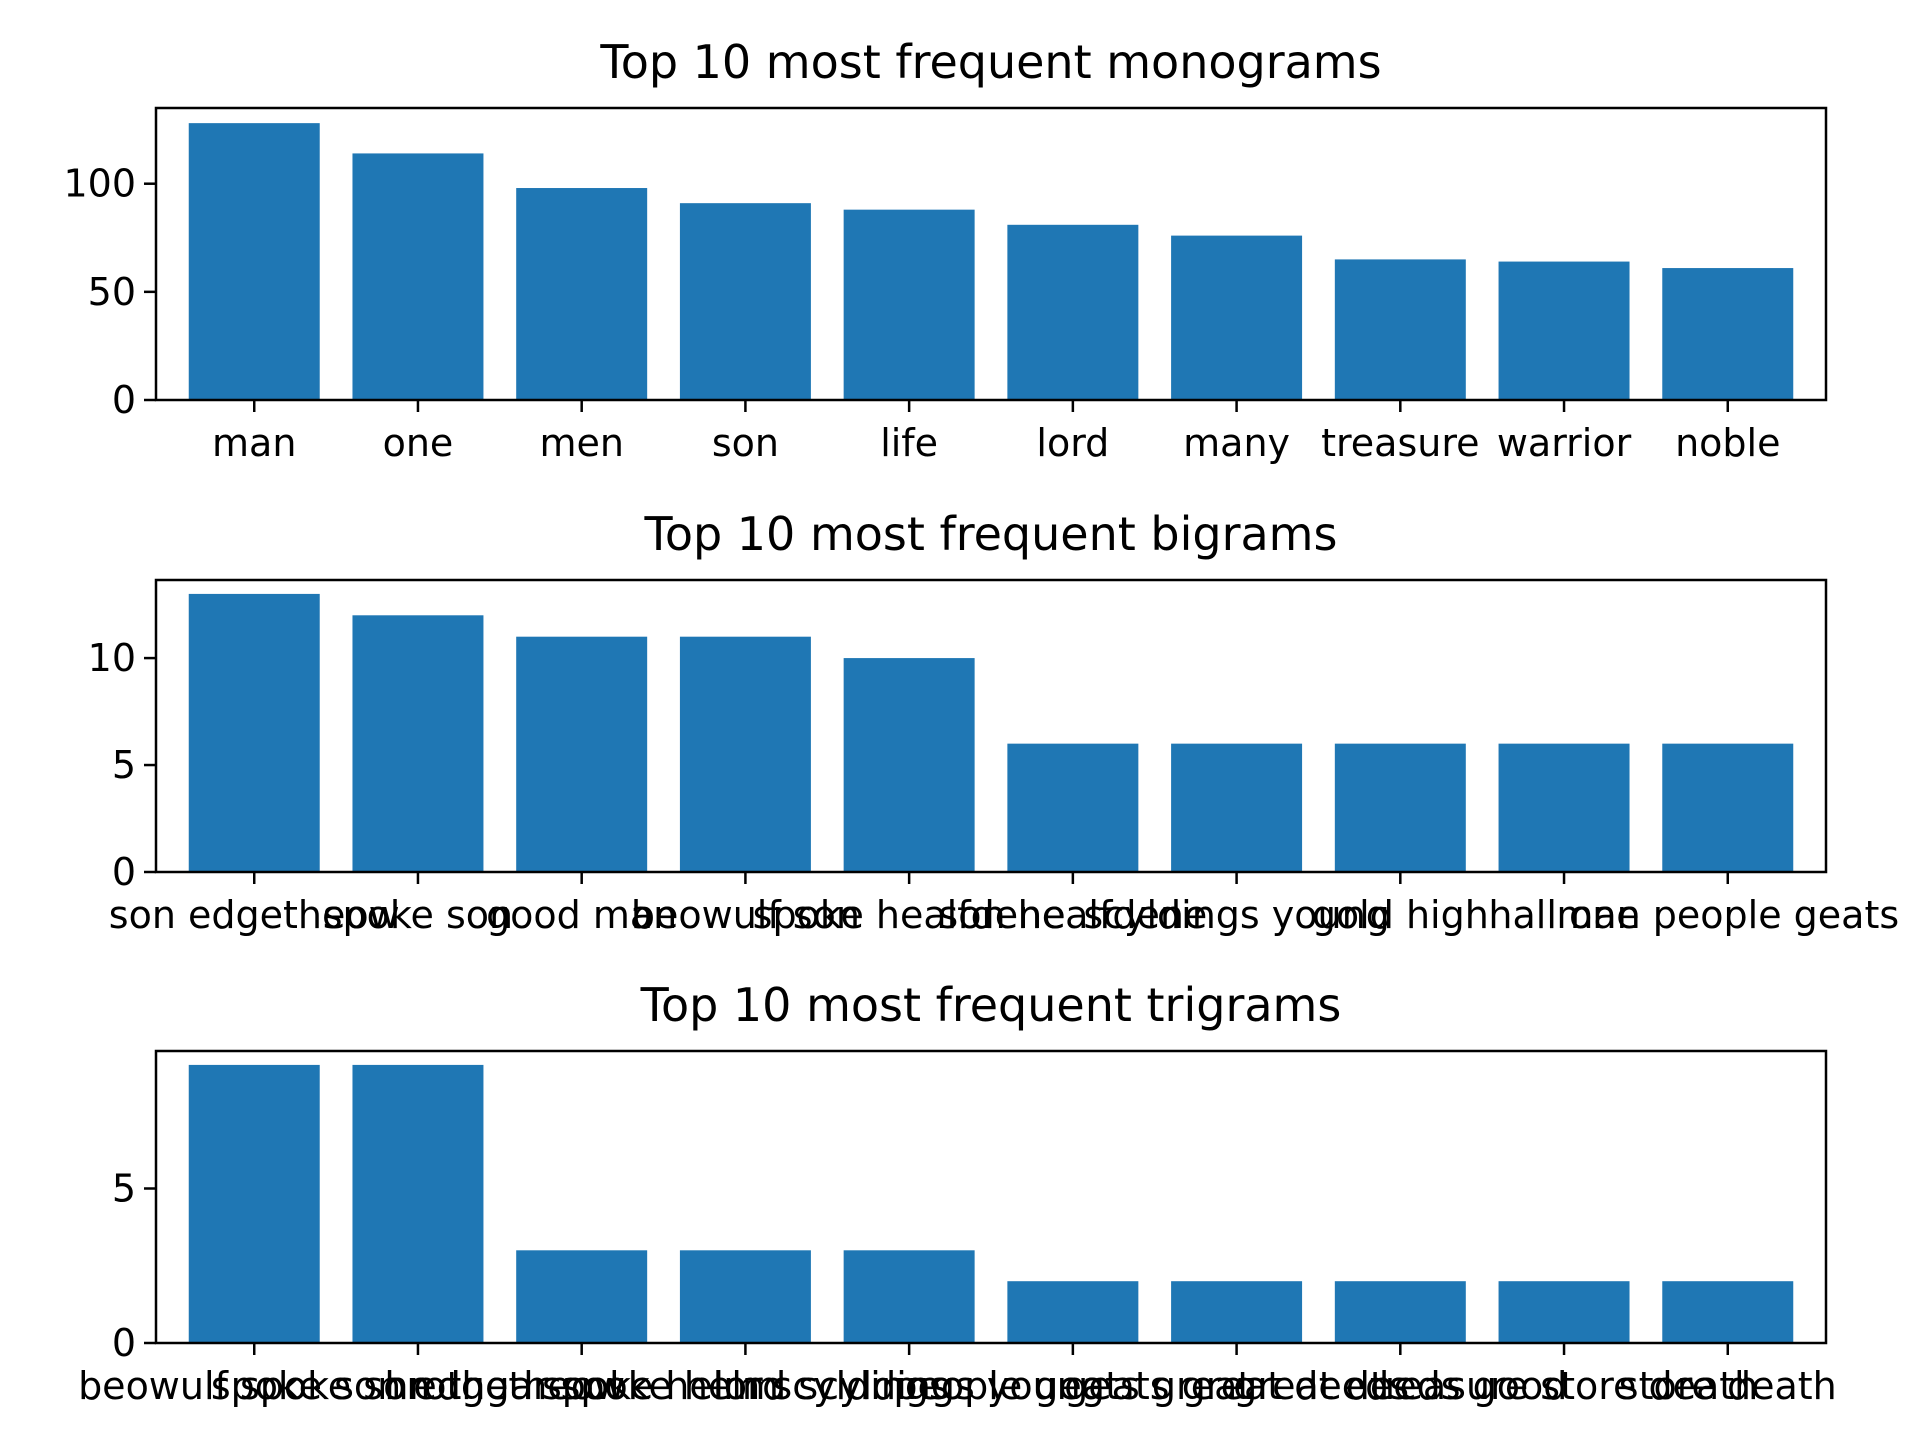  Describe the element at coordinates (1727, 915) in the screenshot. I see `x-tick-label: man people geats` at that location.